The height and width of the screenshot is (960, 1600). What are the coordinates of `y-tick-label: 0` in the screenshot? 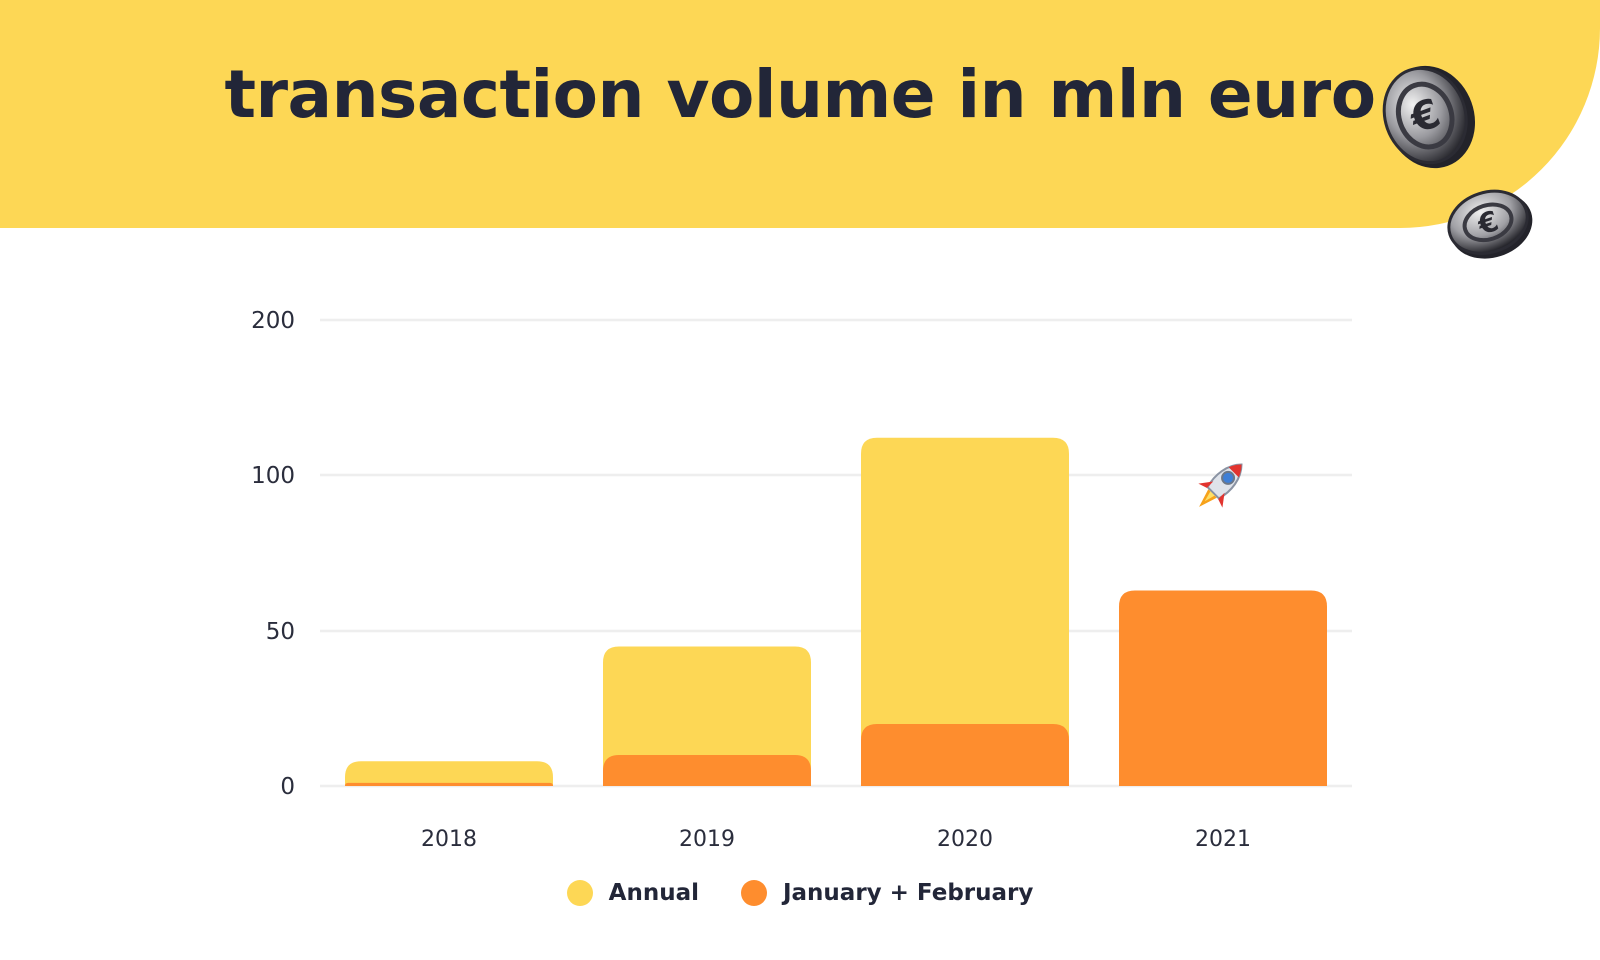 It's located at (287, 787).